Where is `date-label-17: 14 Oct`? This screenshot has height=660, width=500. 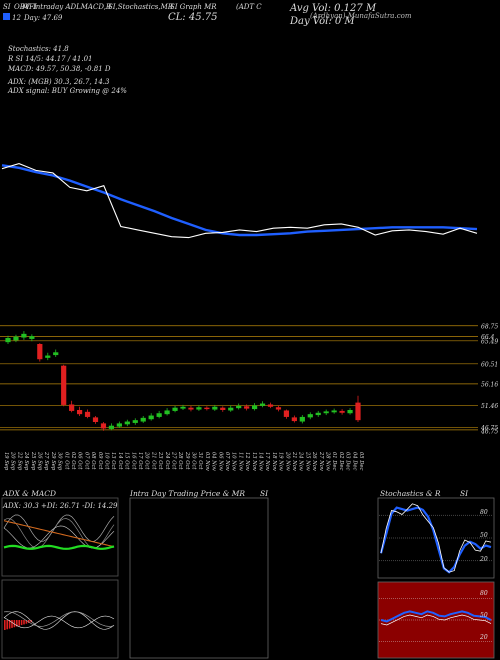 date-label-17: 14 Oct is located at coordinates (120, 461).